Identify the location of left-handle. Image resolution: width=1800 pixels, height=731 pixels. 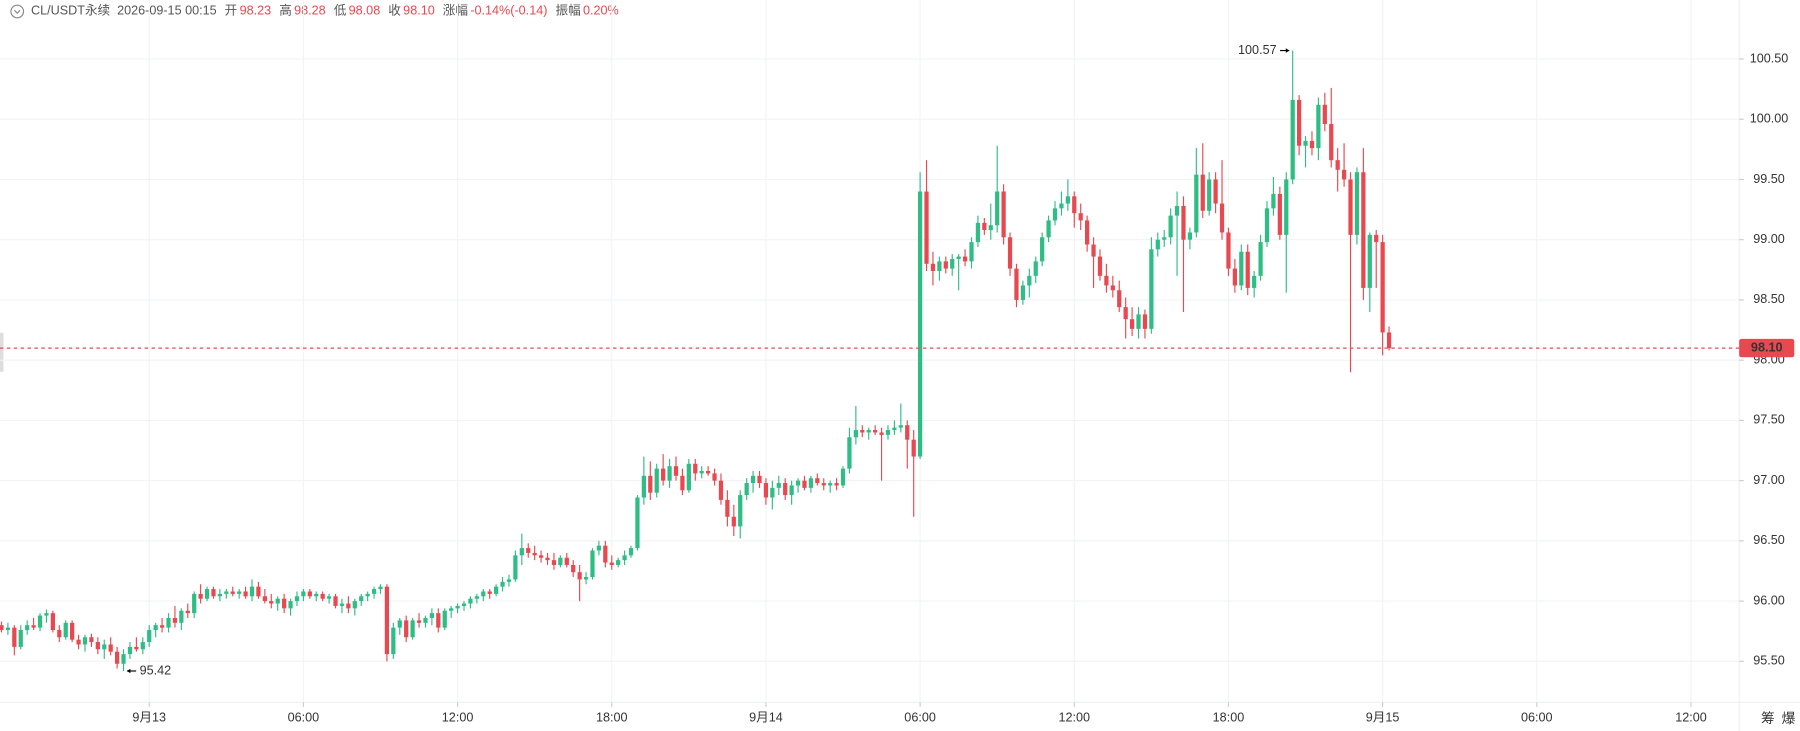
(2, 352).